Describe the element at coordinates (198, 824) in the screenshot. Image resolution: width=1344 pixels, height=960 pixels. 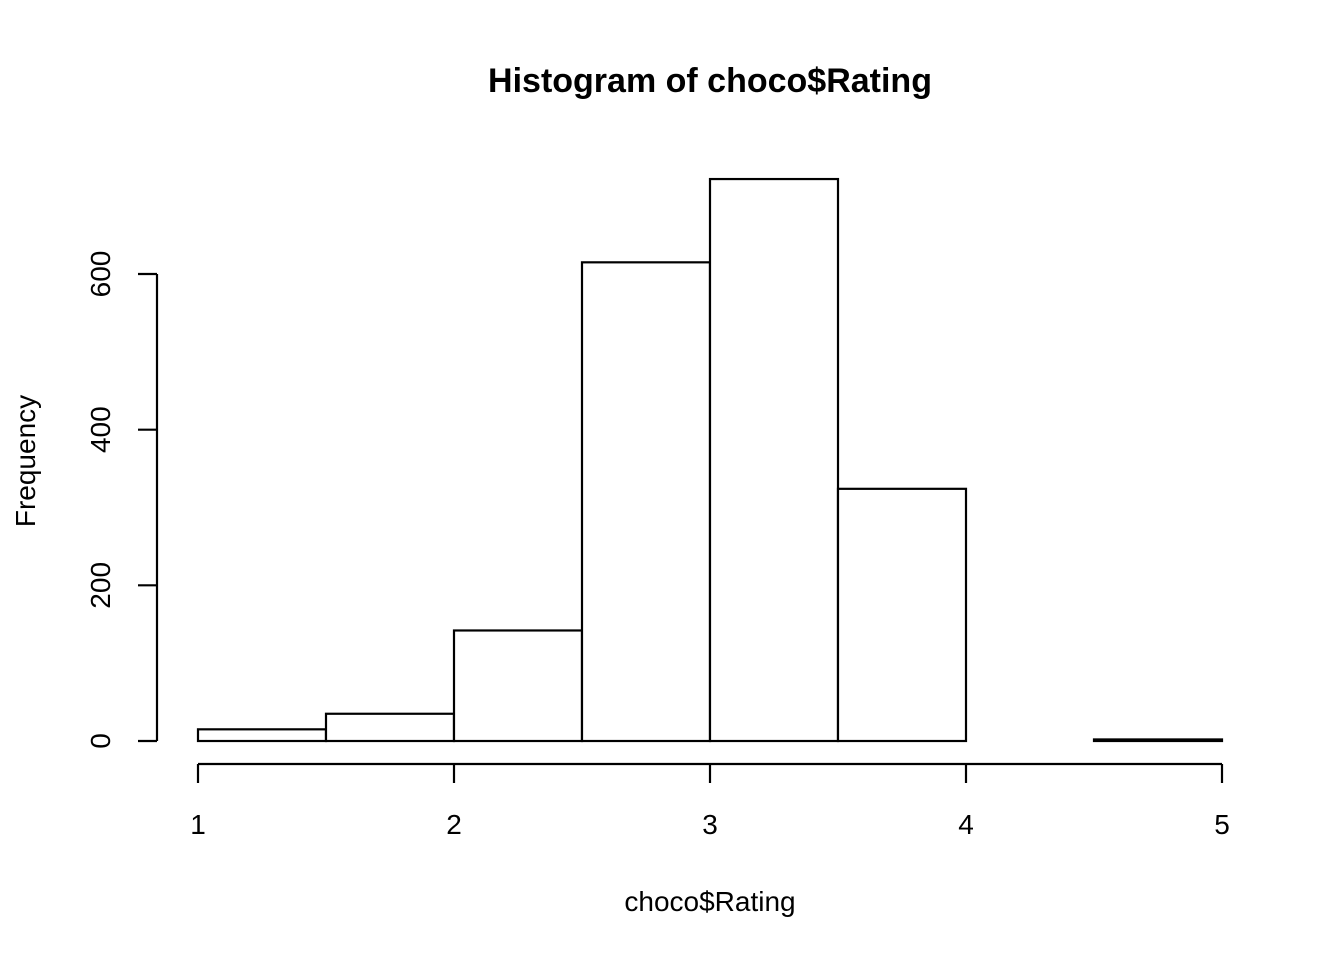
I see `x-tick-label-1: 1` at that location.